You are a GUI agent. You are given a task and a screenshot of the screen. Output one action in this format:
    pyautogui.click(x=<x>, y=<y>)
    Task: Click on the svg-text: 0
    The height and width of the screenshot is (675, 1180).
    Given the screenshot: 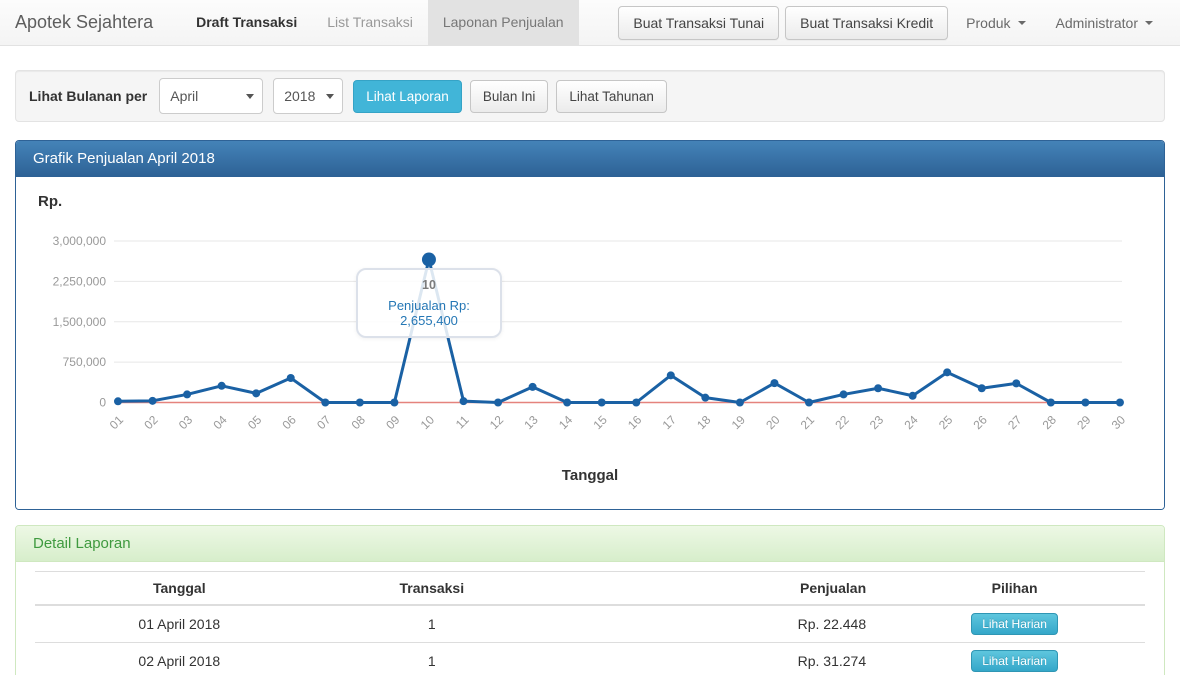 What is the action you would take?
    pyautogui.click(x=102, y=403)
    